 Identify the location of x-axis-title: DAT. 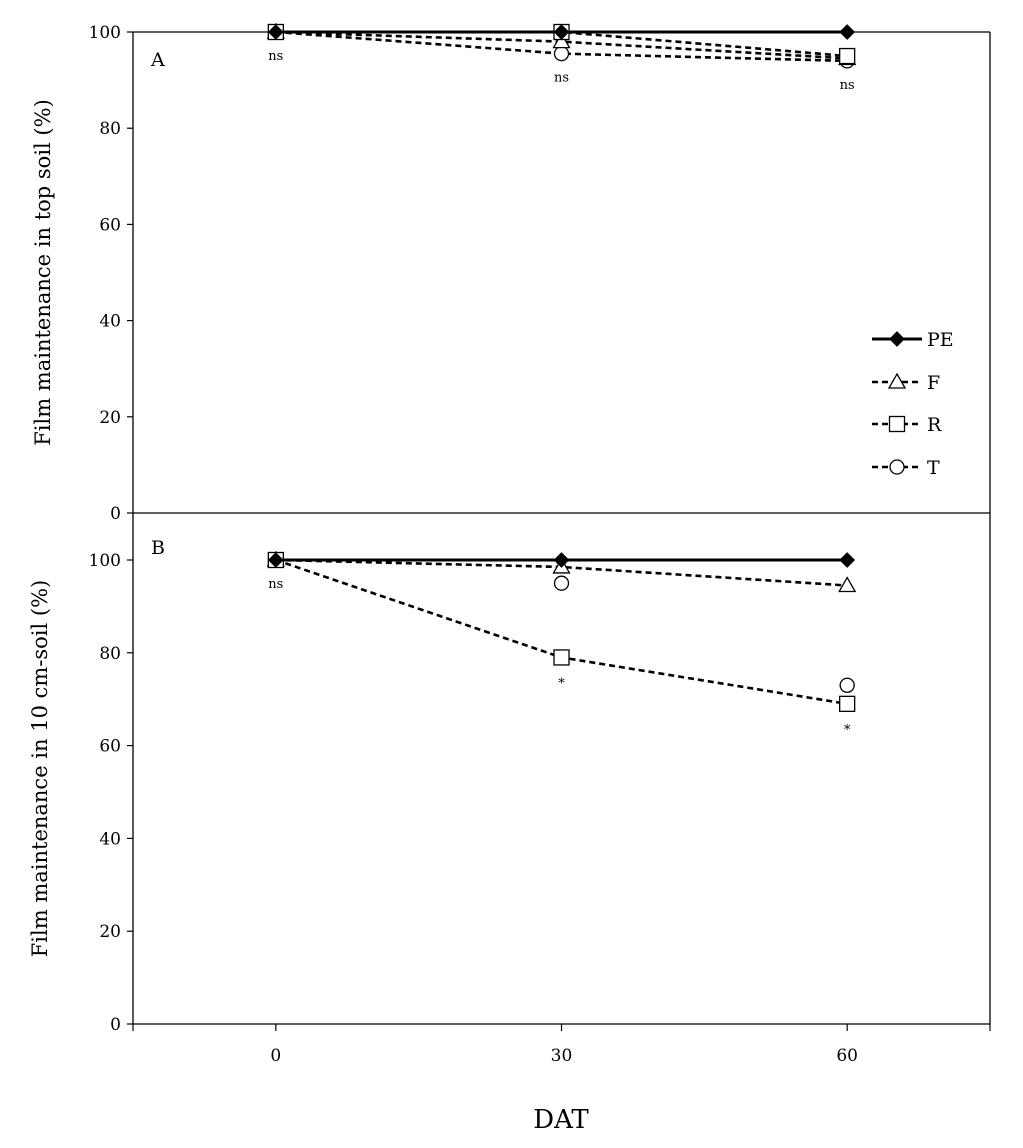
(561, 1120).